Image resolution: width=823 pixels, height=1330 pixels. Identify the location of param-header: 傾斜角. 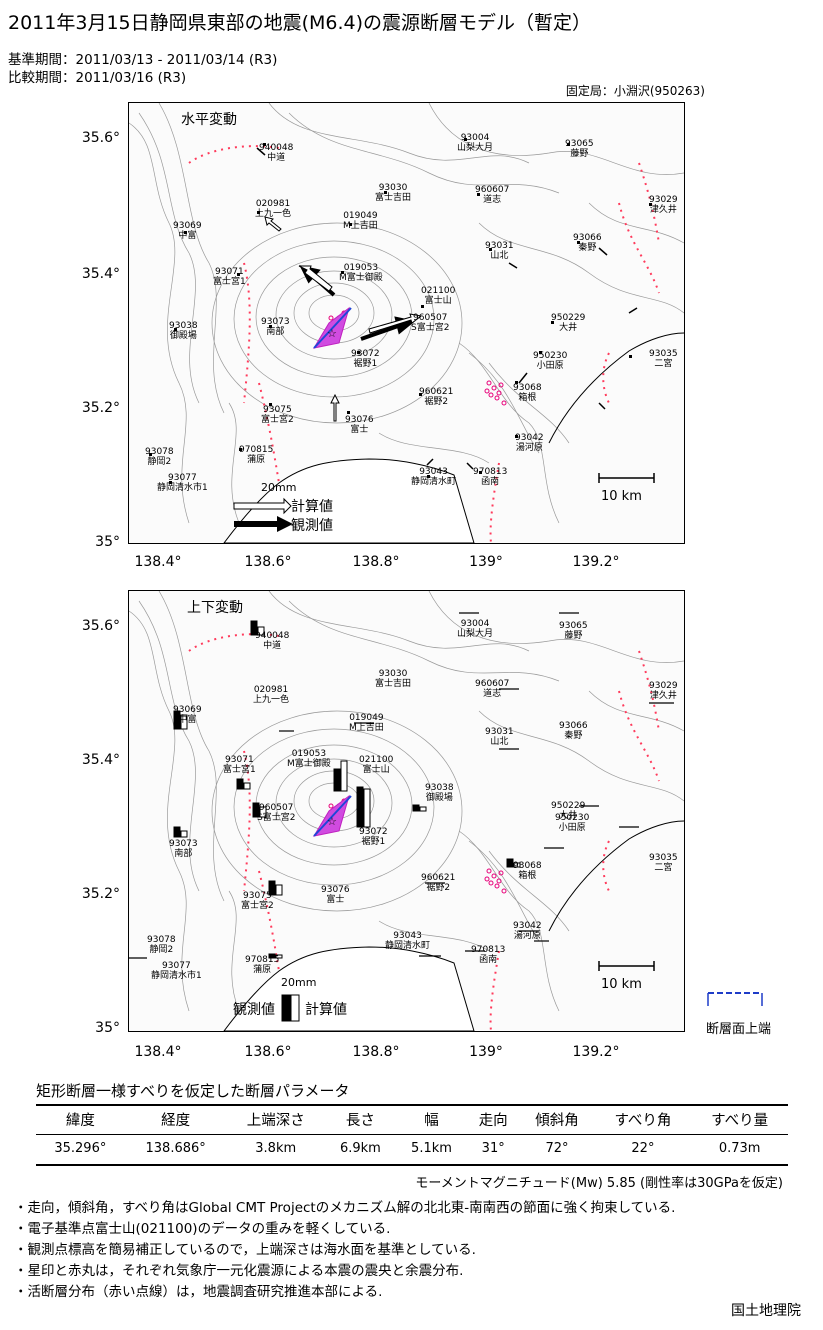
(557, 1119).